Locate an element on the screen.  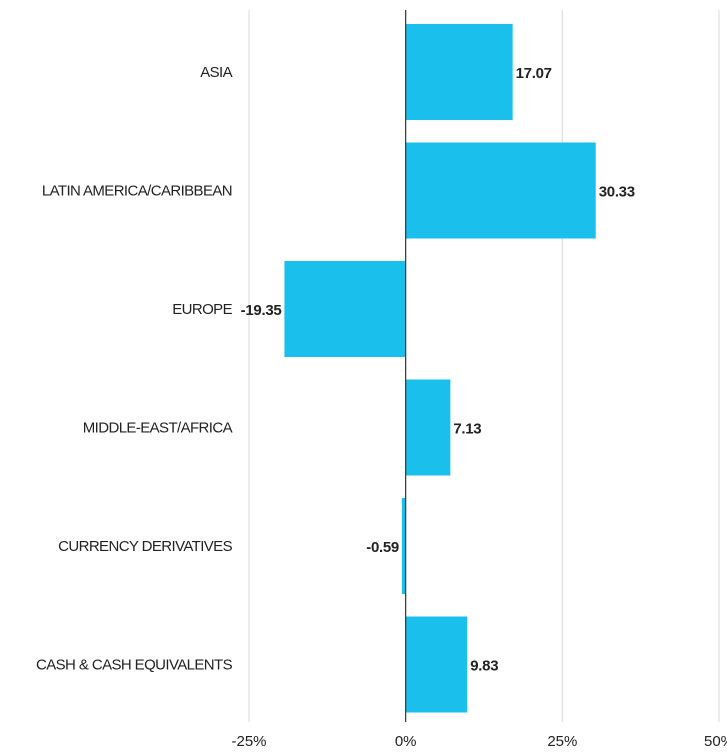
category-label: CASH & CASH EQUIVALENTS is located at coordinates (134, 665).